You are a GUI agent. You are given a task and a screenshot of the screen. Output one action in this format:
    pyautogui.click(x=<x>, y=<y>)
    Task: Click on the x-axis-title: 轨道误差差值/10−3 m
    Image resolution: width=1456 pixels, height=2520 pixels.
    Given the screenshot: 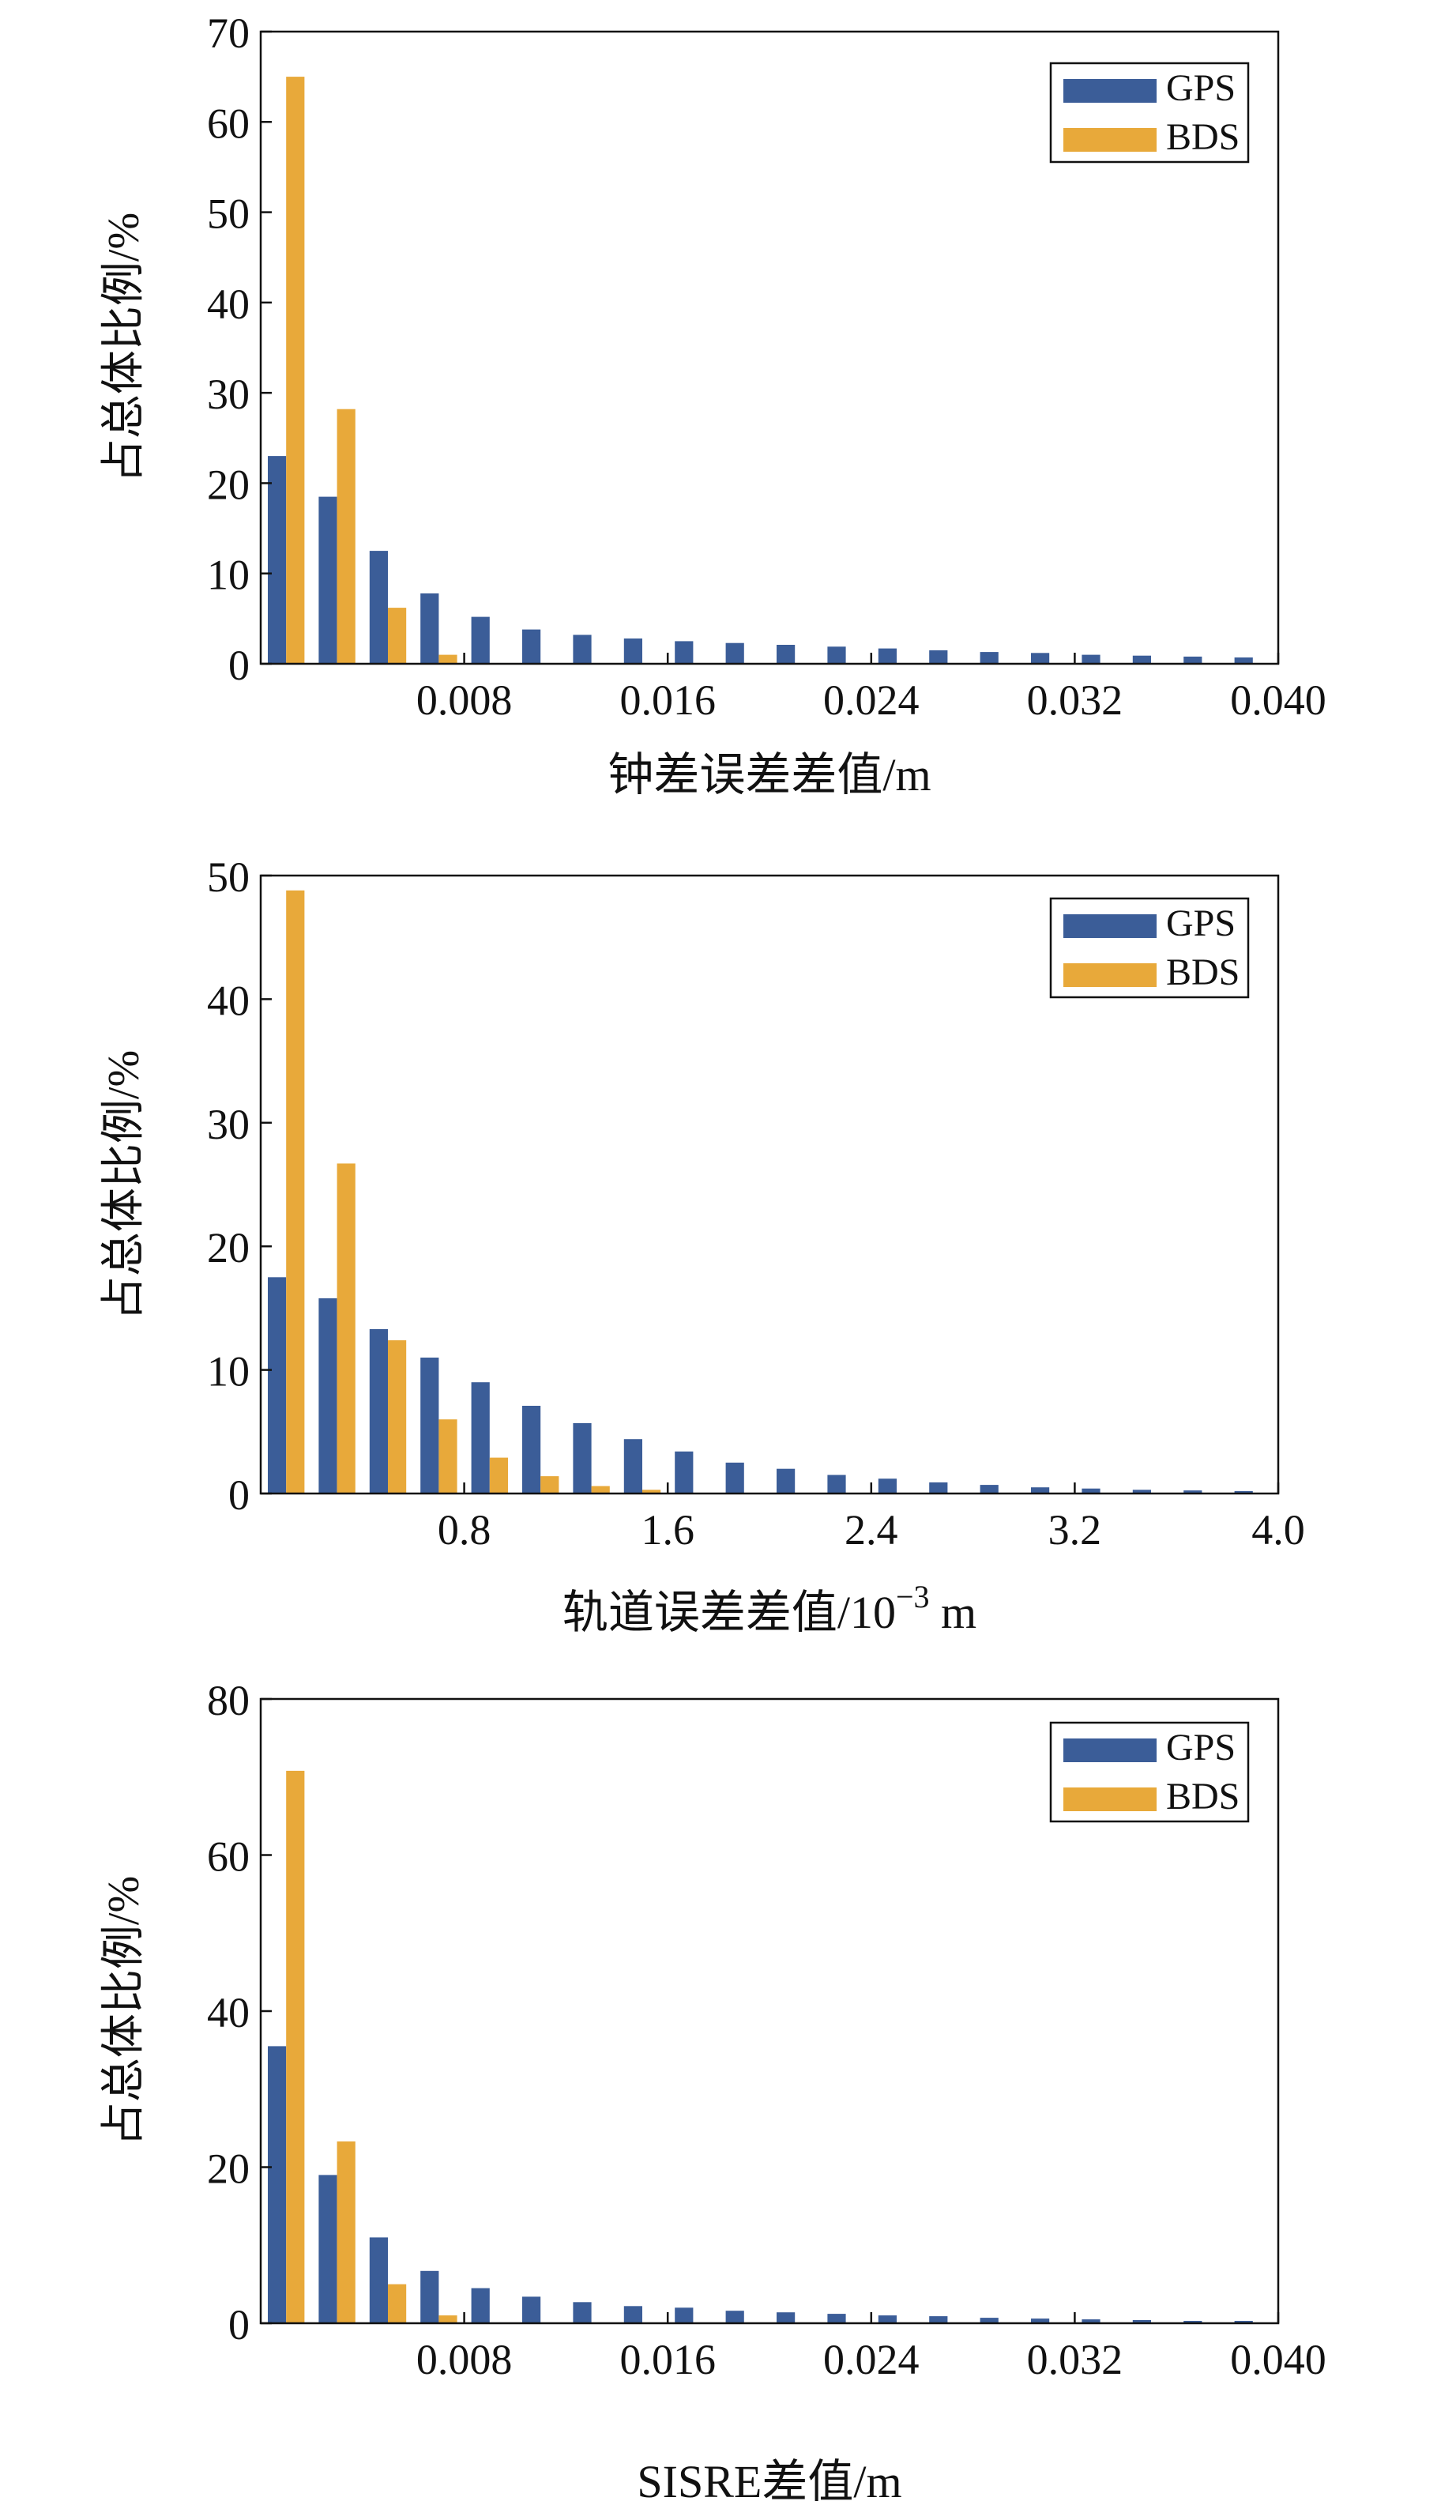 What is the action you would take?
    pyautogui.click(x=769, y=1608)
    